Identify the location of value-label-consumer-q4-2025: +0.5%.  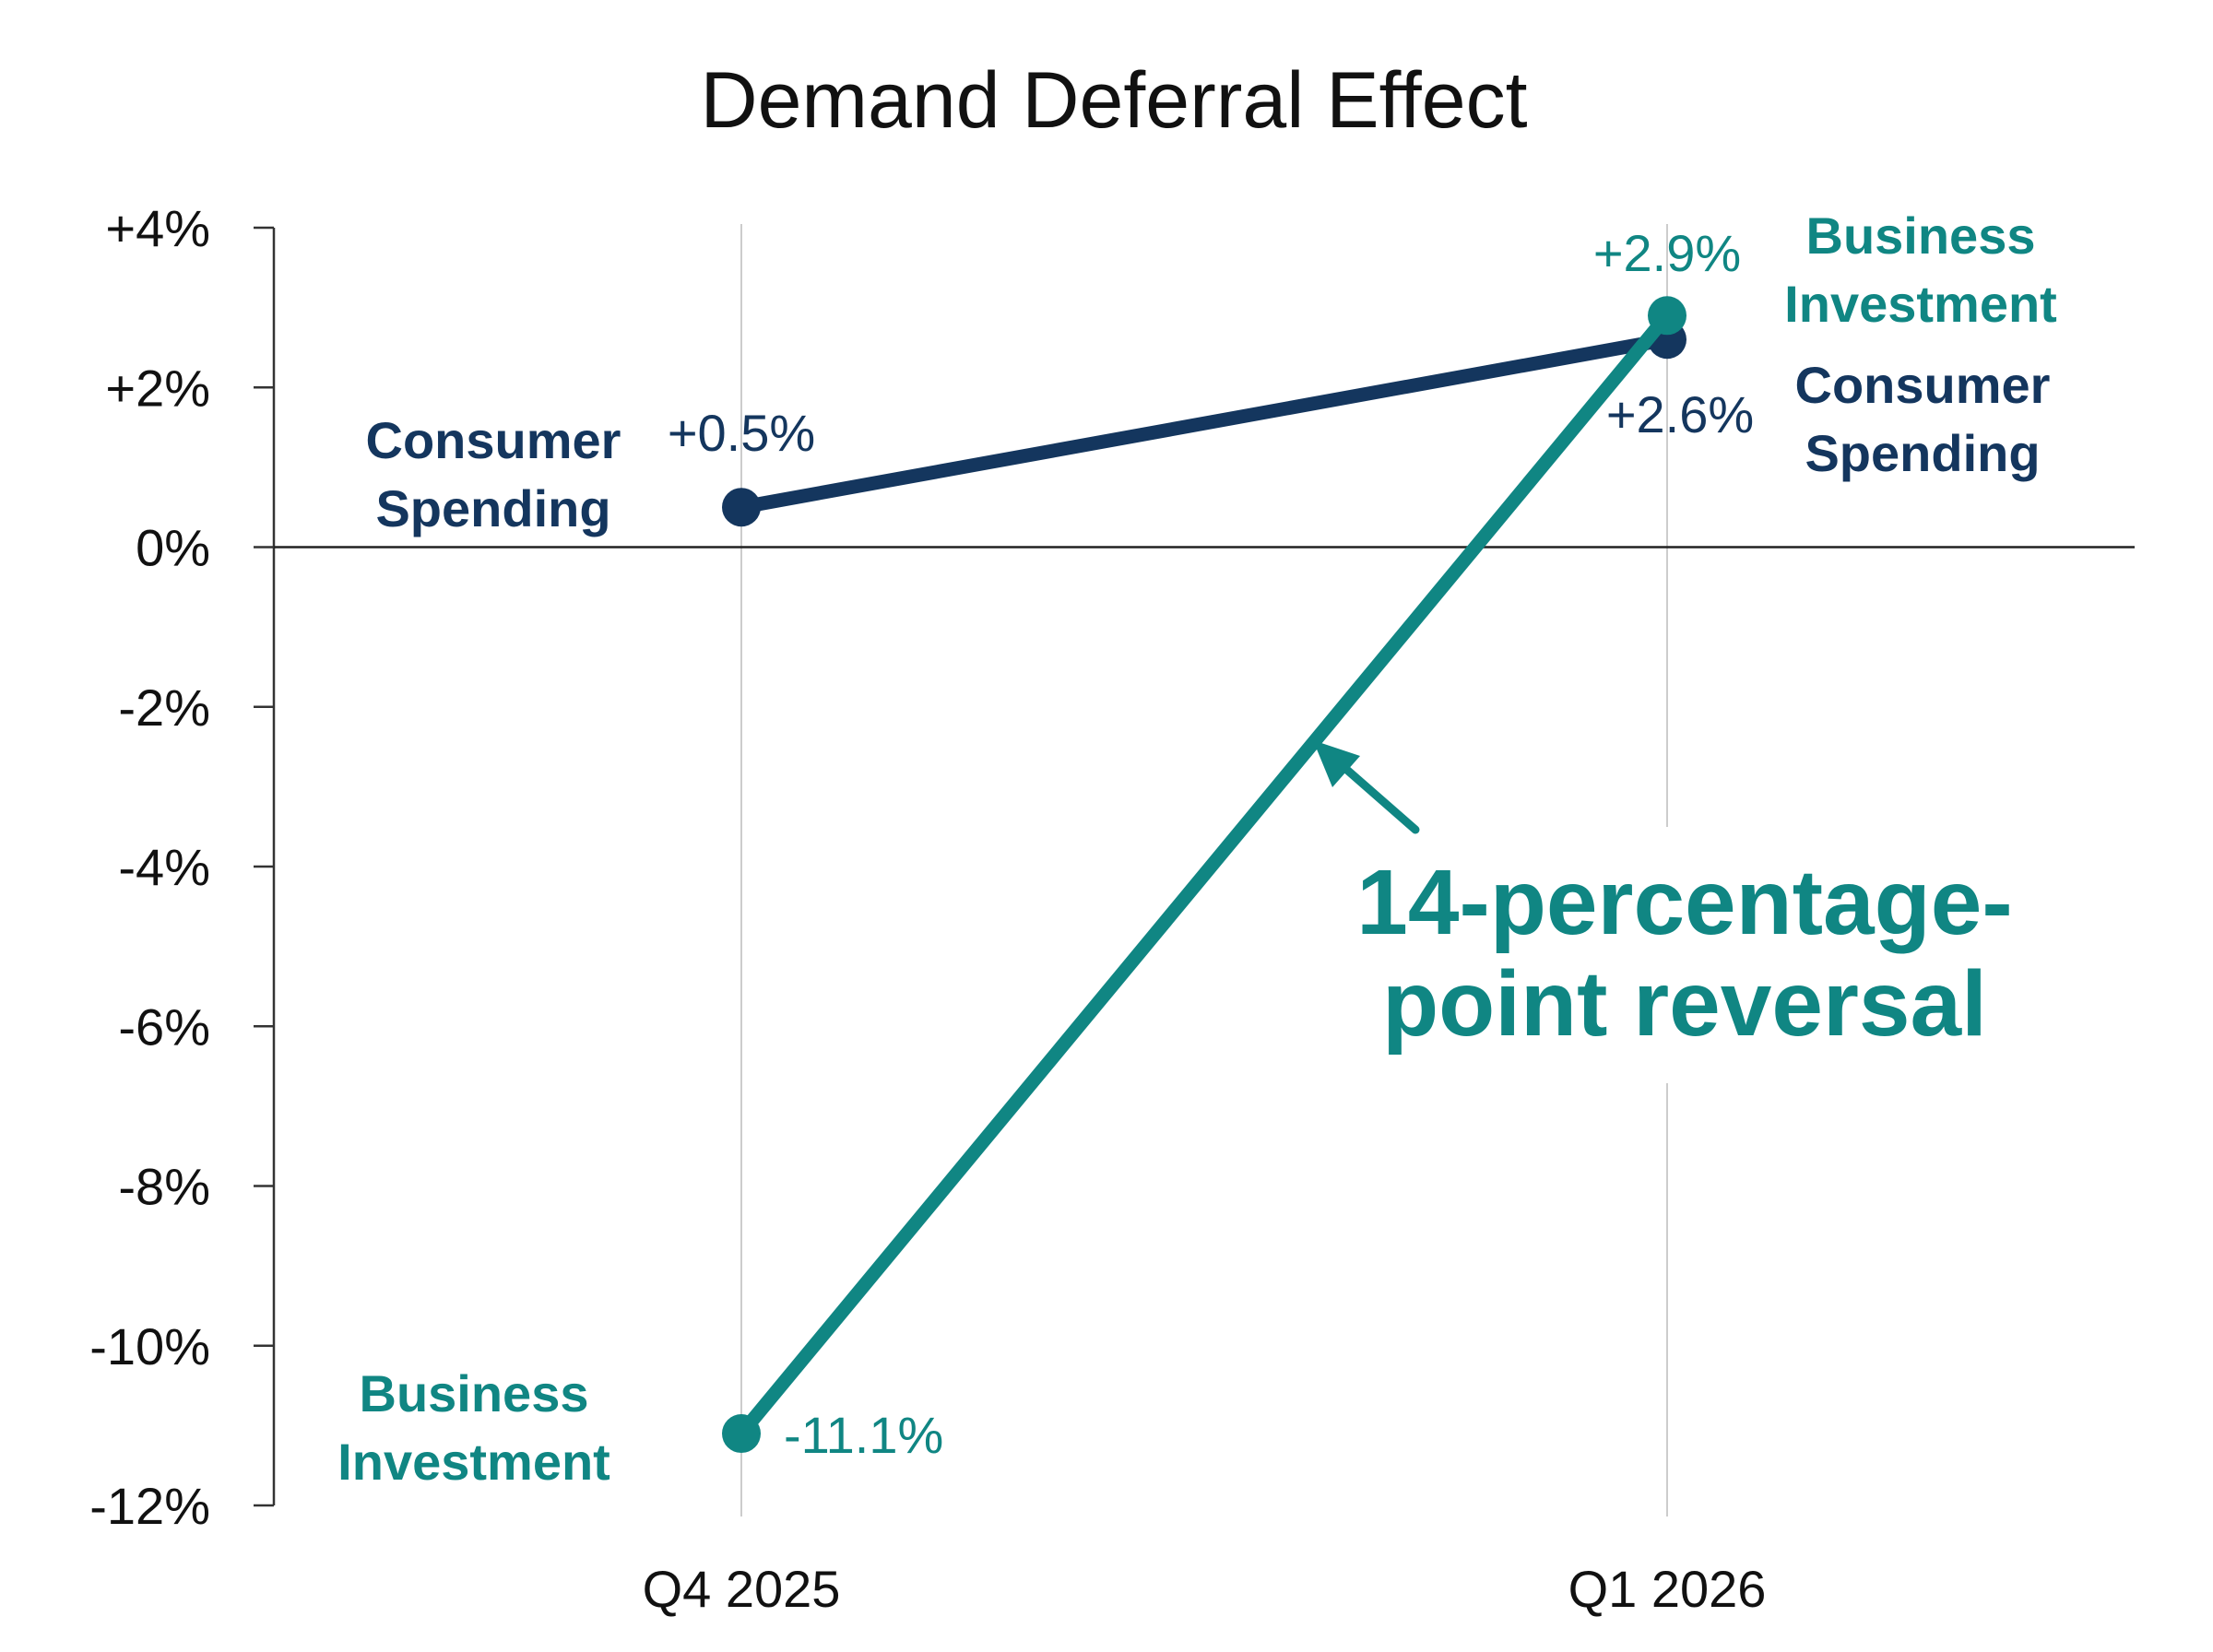
(741, 433).